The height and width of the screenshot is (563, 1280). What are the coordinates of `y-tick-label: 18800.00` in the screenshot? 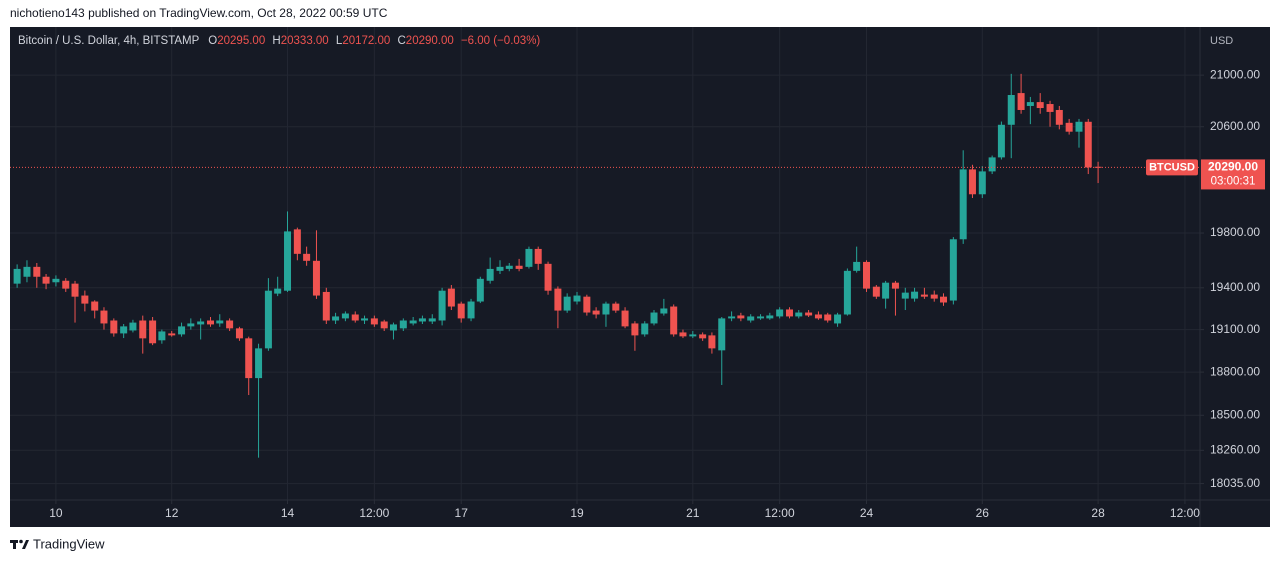 It's located at (1235, 371).